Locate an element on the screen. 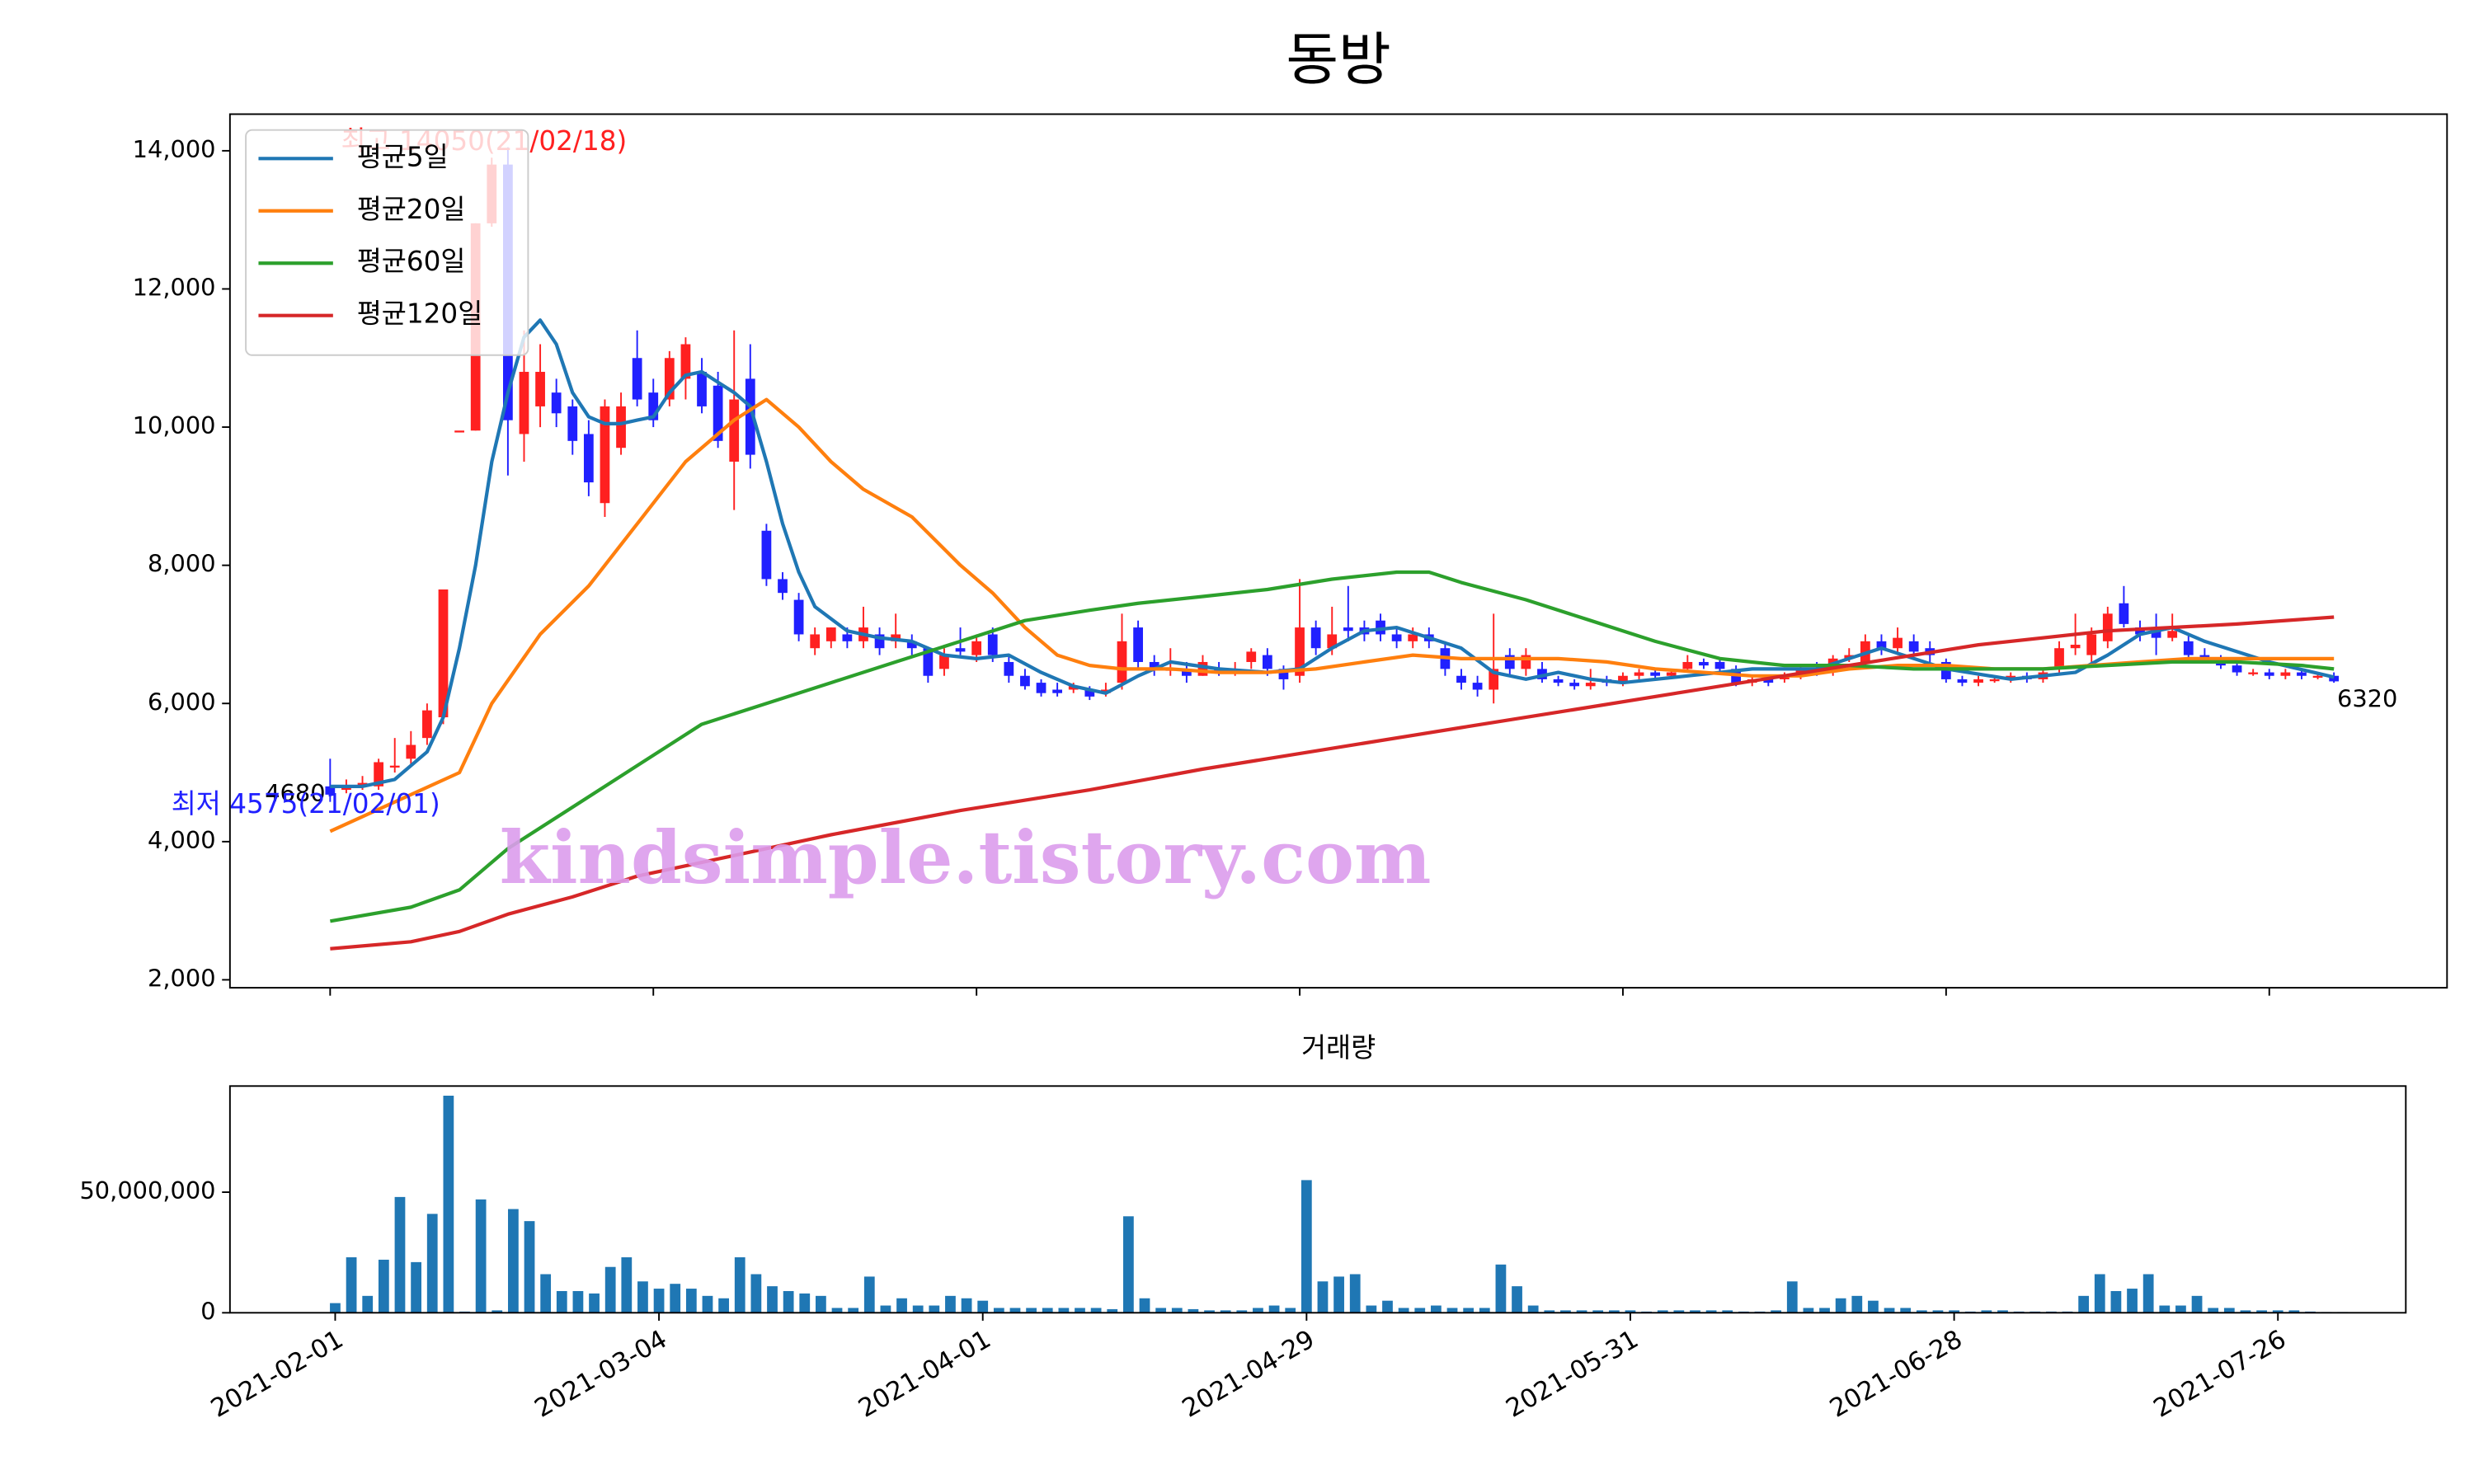 The height and width of the screenshot is (1484, 2474). y-tick-label: 0 is located at coordinates (207, 1311).